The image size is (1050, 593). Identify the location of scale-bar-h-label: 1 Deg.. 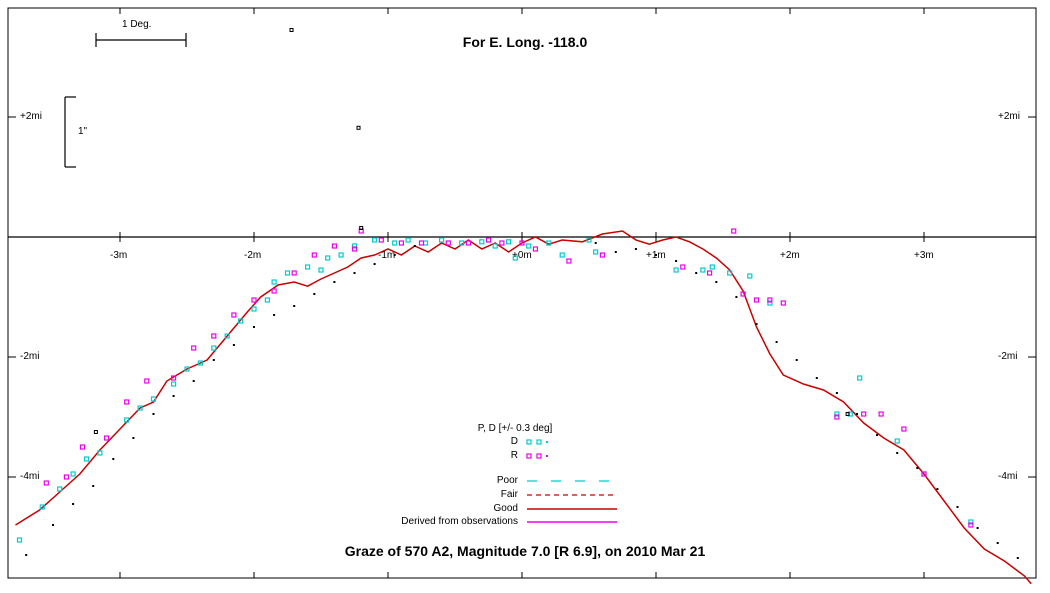
(137, 24).